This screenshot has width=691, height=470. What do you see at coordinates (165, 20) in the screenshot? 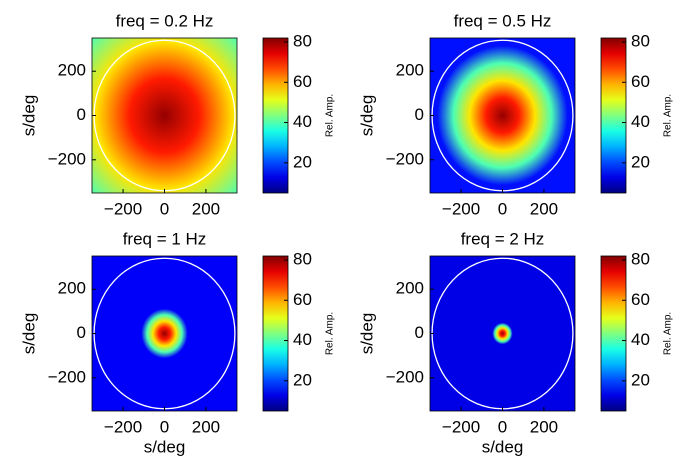
I see `panel-title: freq = 0.2 Hz` at bounding box center [165, 20].